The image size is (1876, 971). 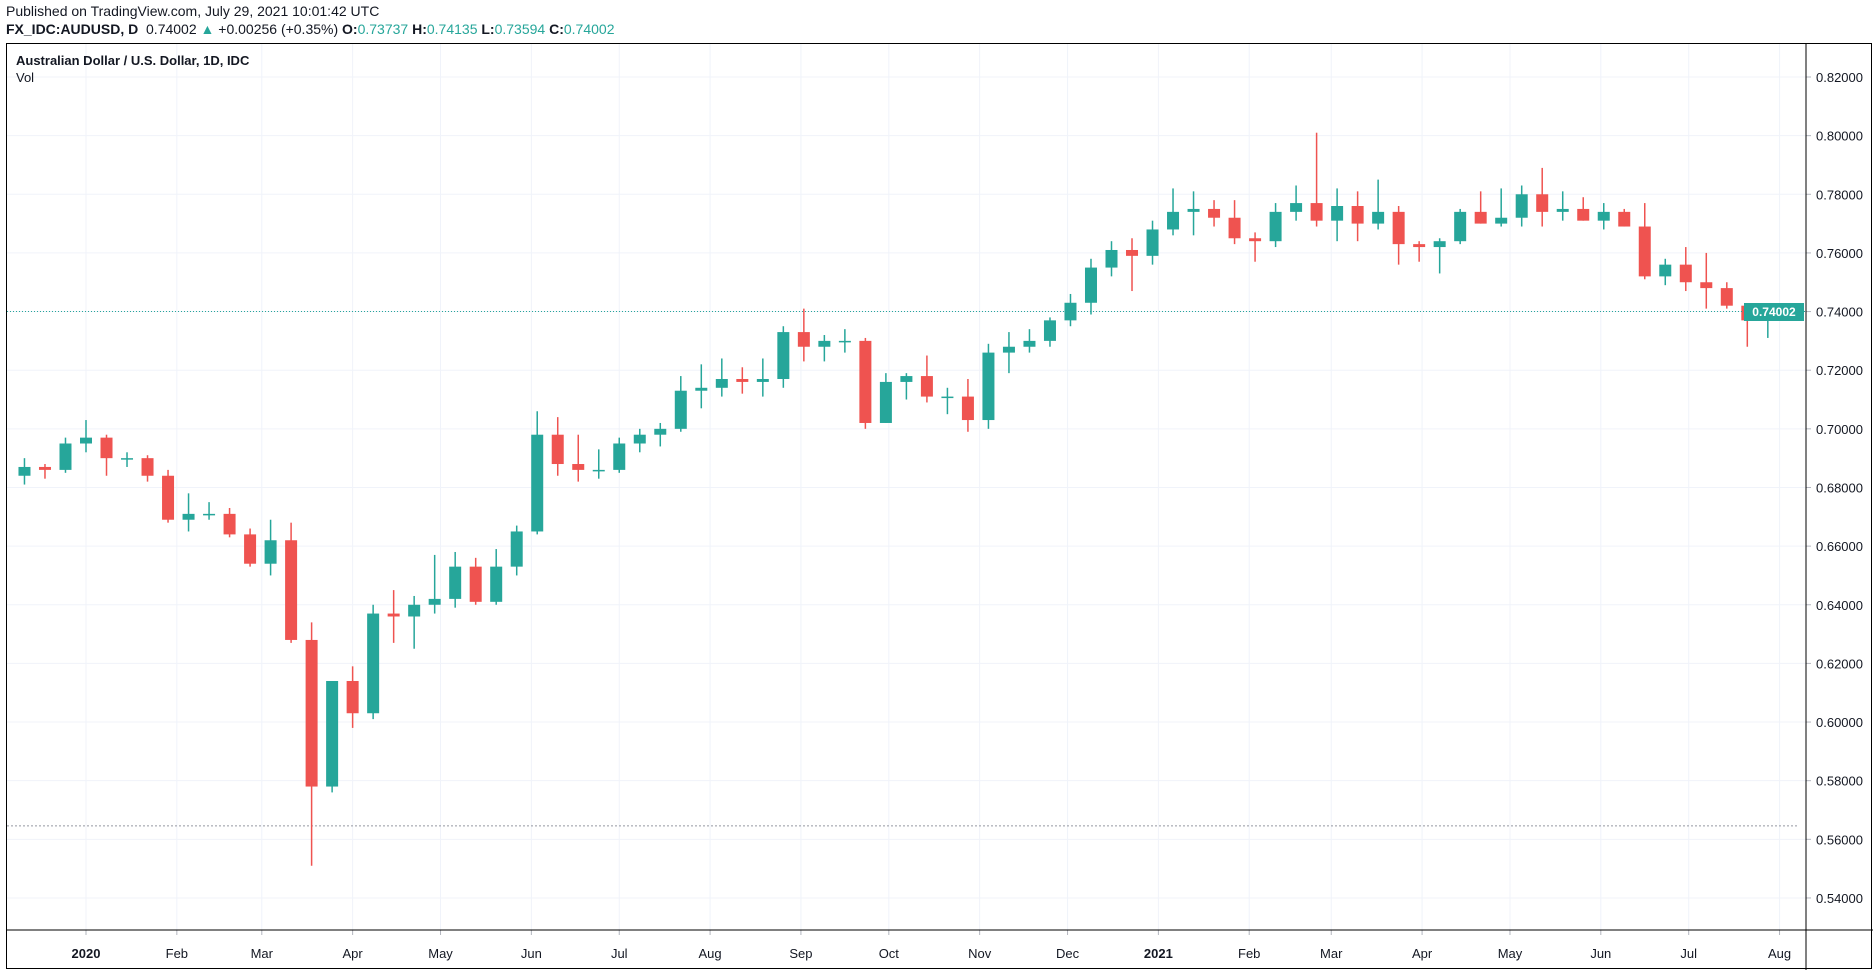 What do you see at coordinates (86, 953) in the screenshot?
I see `x-tick-label: 2020` at bounding box center [86, 953].